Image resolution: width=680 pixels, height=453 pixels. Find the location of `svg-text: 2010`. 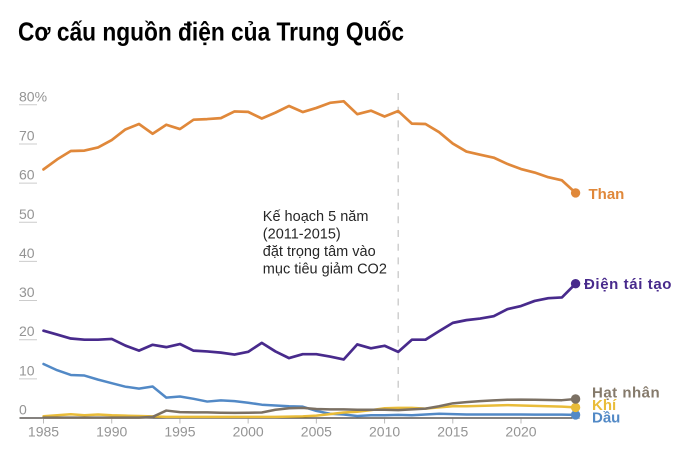

svg-text: 2010 is located at coordinates (384, 432).